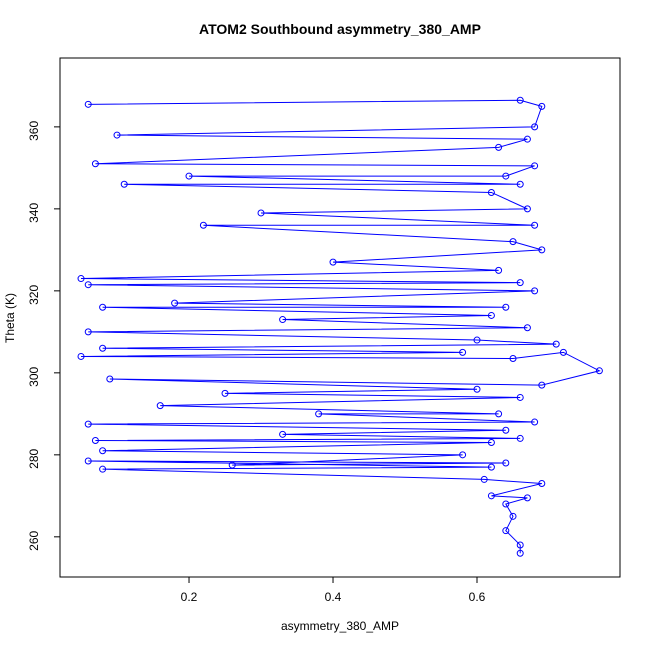  What do you see at coordinates (10, 318) in the screenshot?
I see `y-axis-label: Theta (K)` at bounding box center [10, 318].